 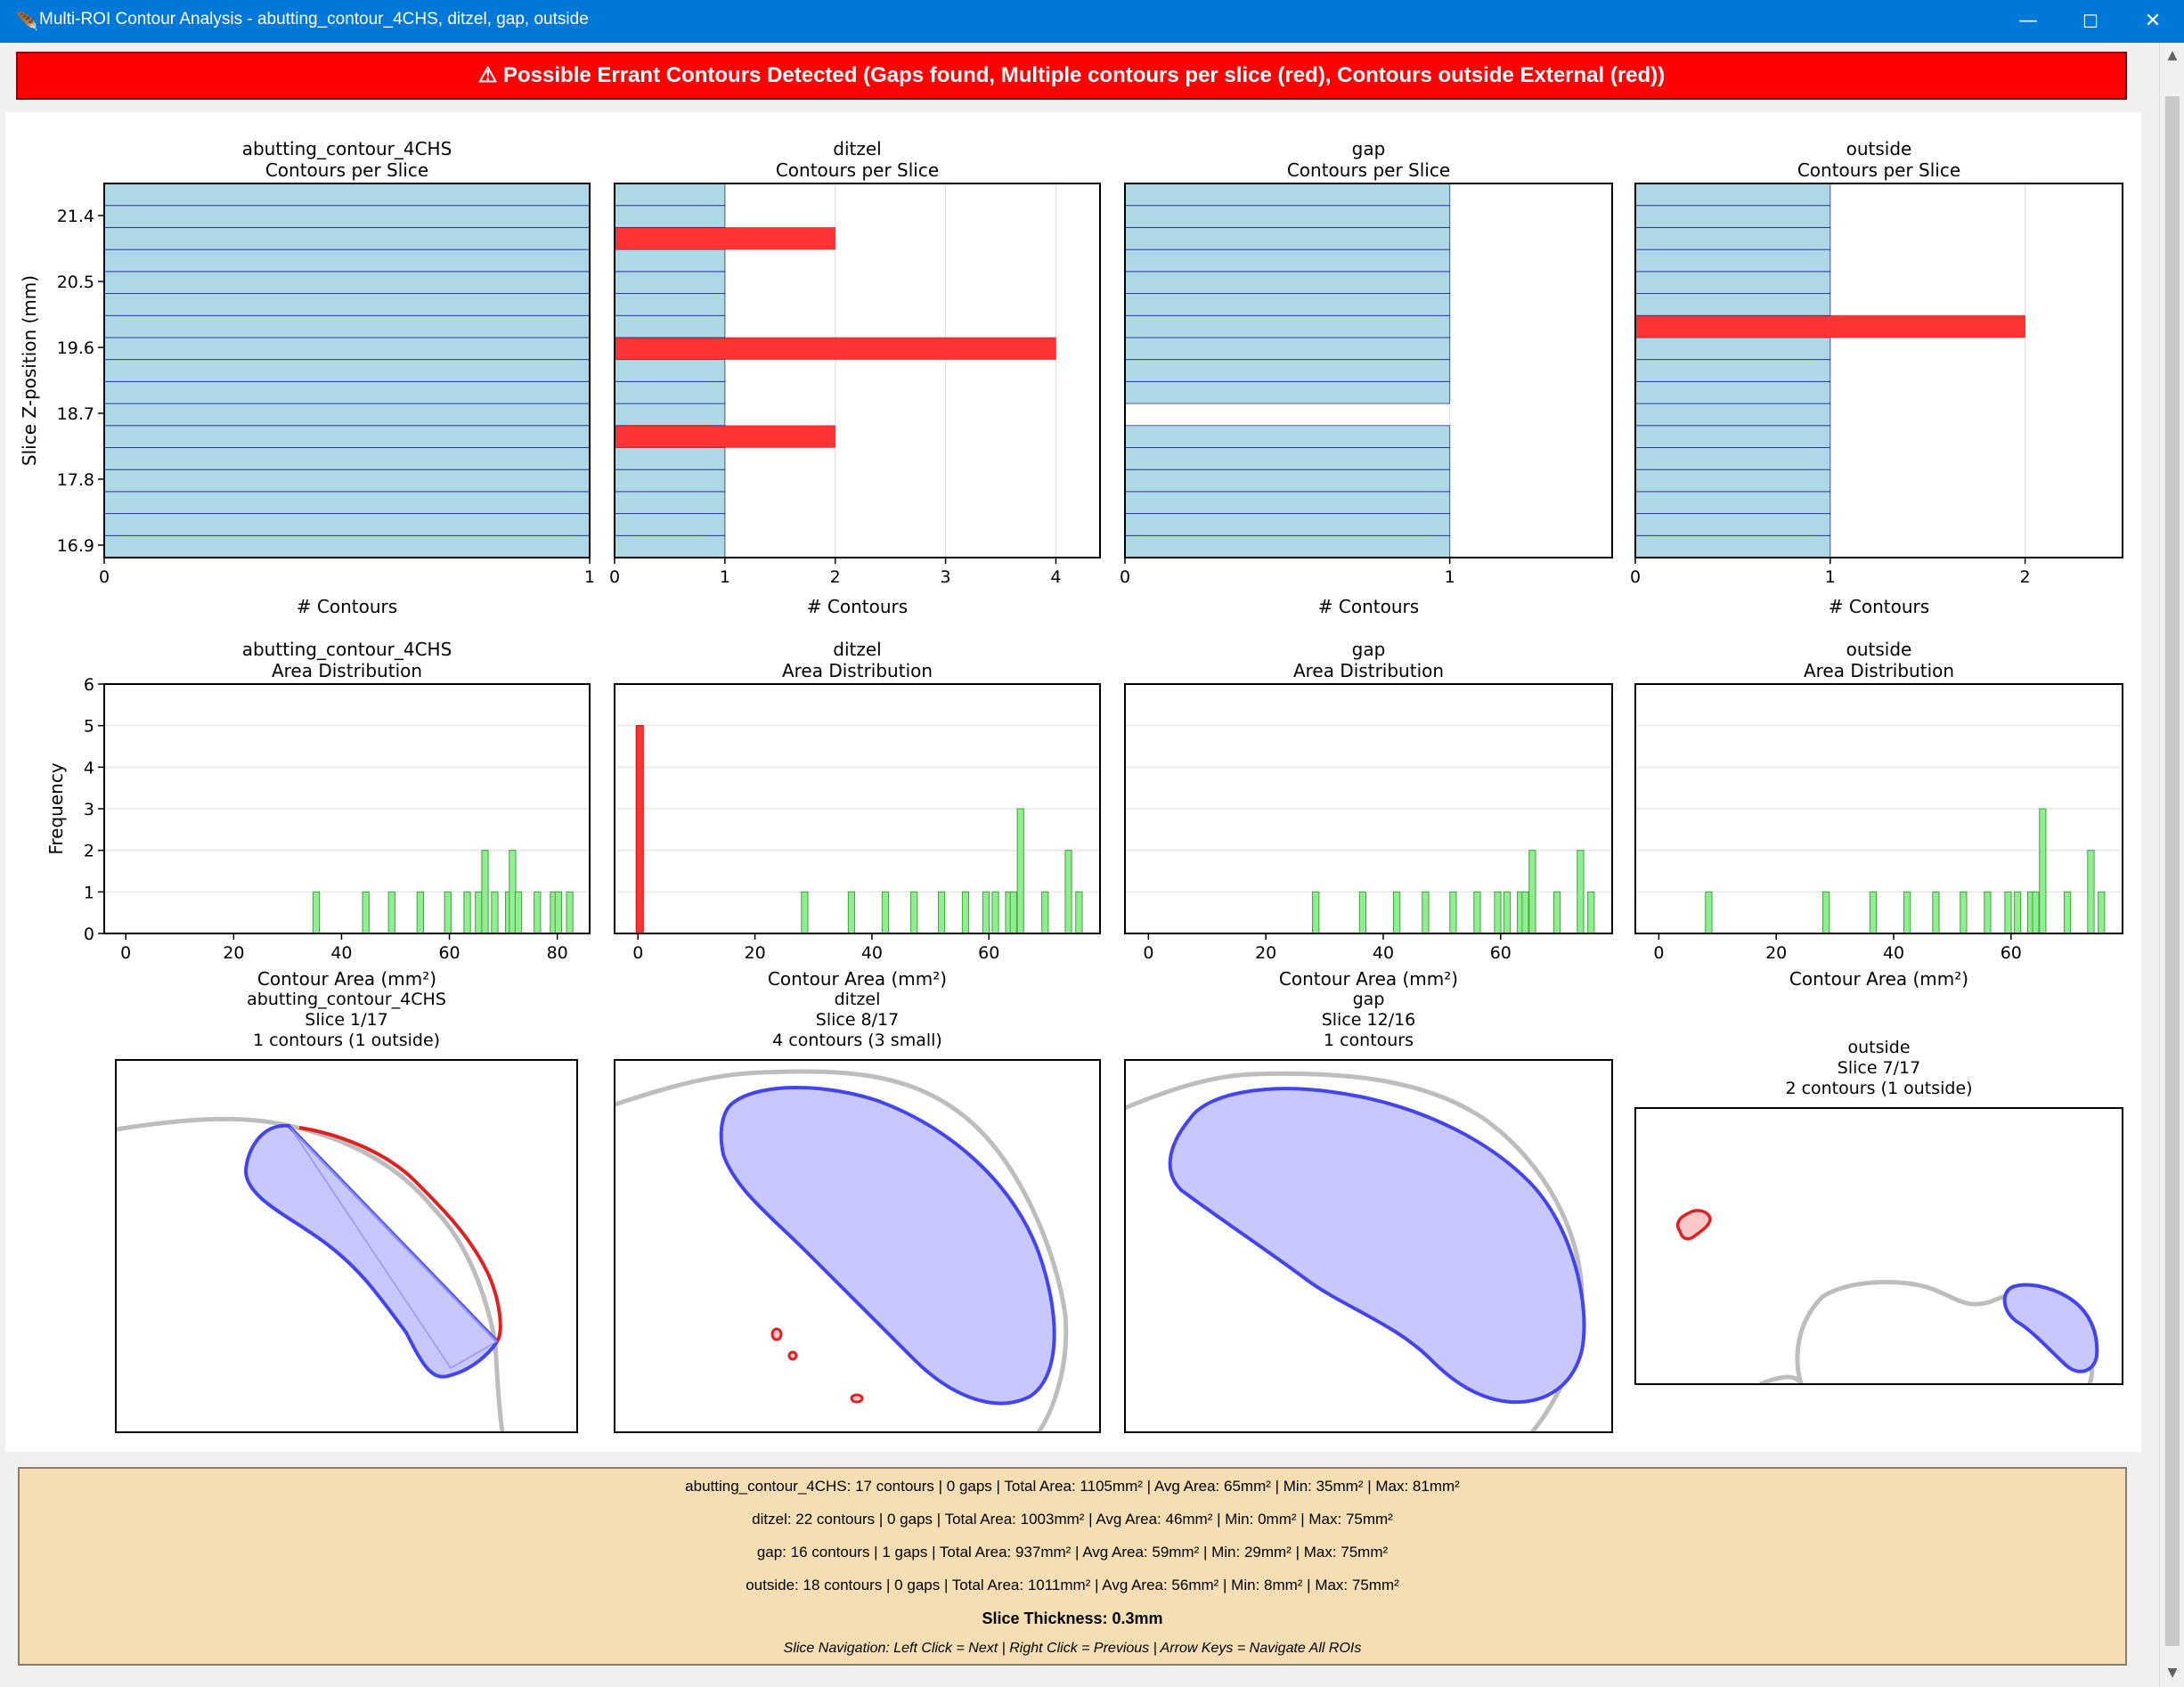 What do you see at coordinates (1879, 148) in the screenshot?
I see `contours-chart-roi-title: outside` at bounding box center [1879, 148].